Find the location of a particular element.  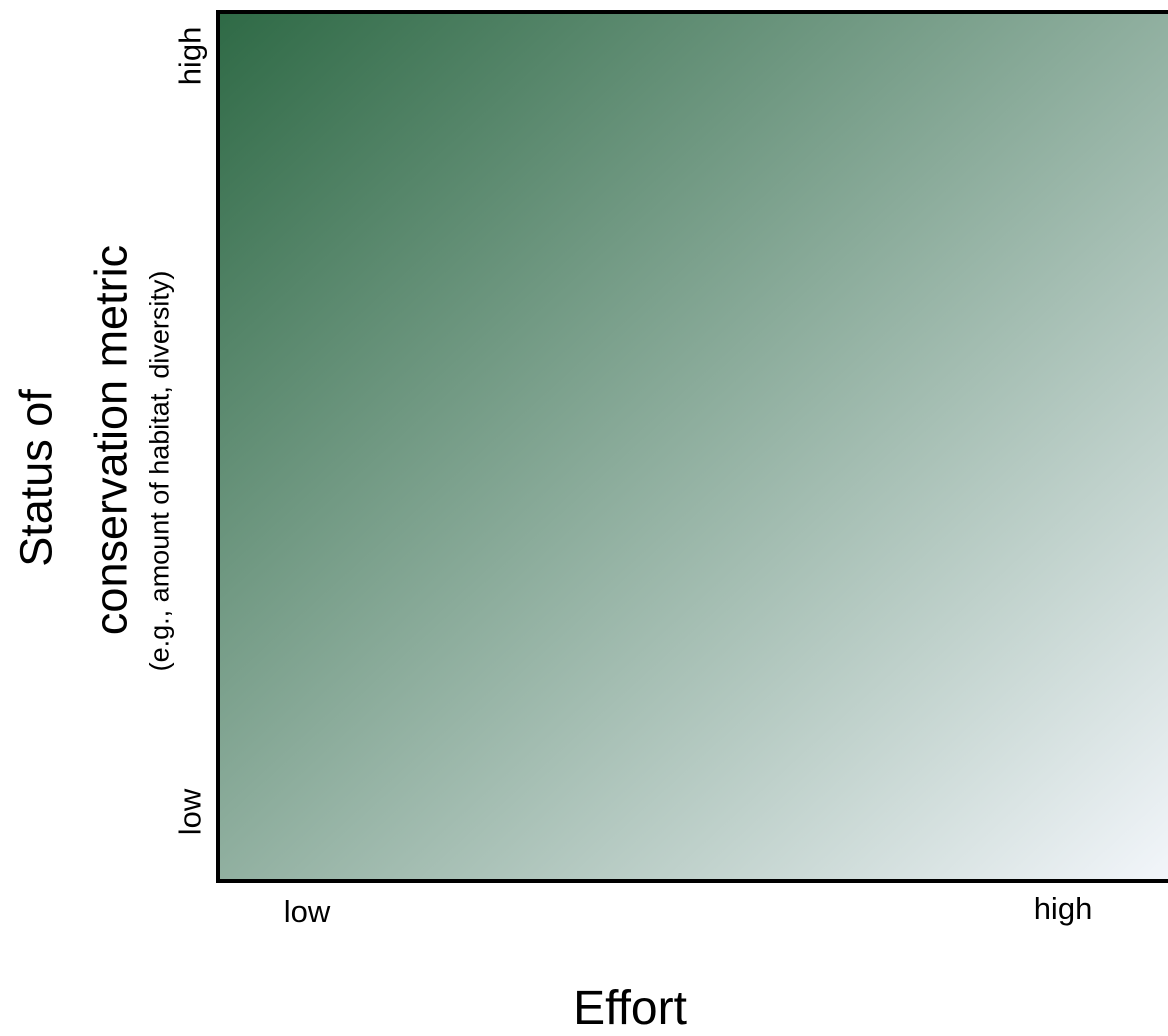

x-tick-high: high is located at coordinates (1063, 908).